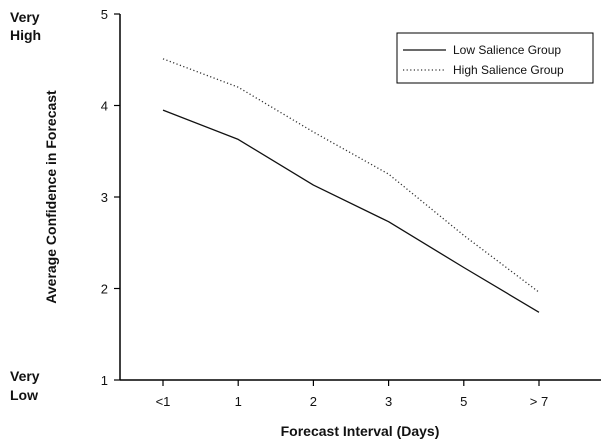  I want to click on y-tick-label: 5, so click(104, 14).